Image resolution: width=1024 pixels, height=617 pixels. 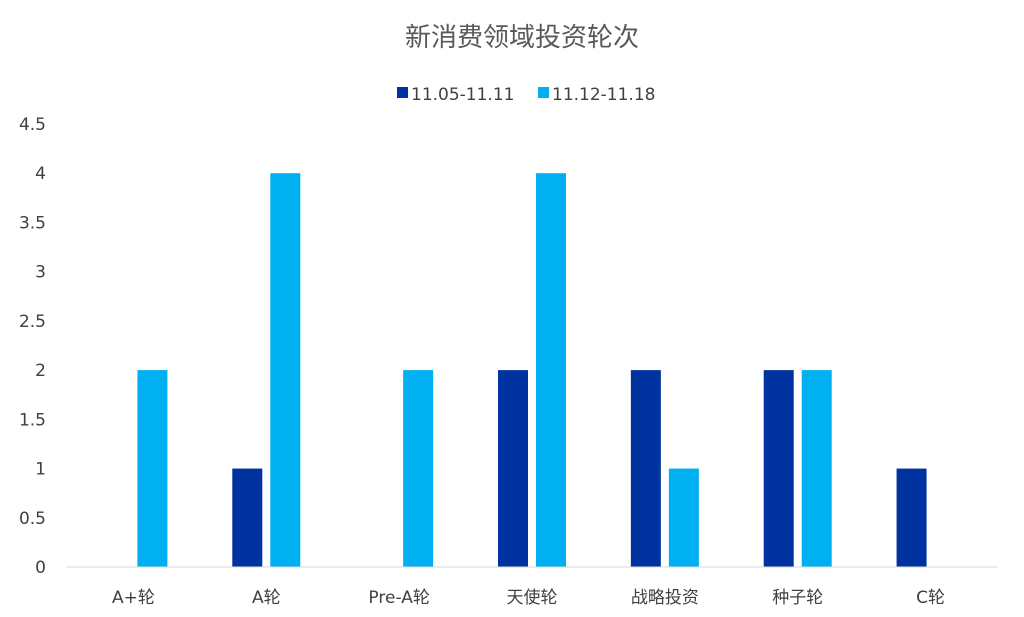 What do you see at coordinates (797, 598) in the screenshot?
I see `x-tick-label: 种子轮` at bounding box center [797, 598].